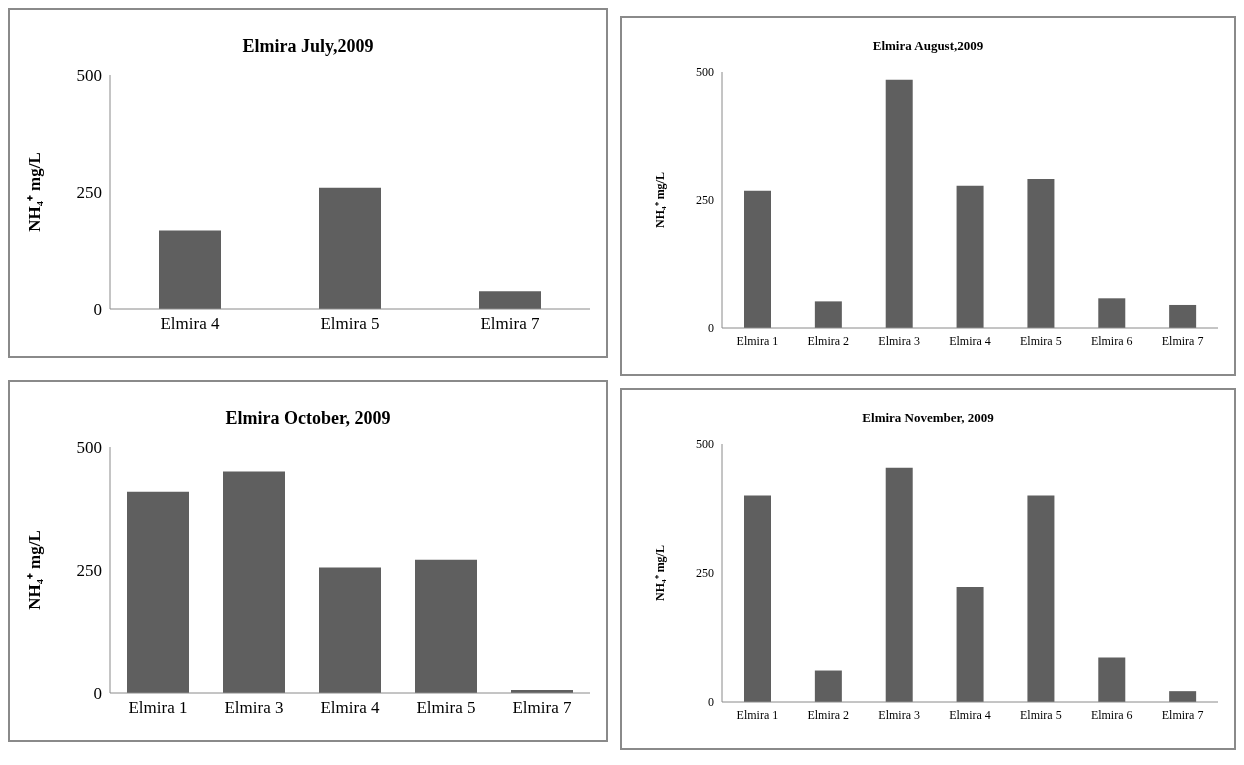  Describe the element at coordinates (928, 418) in the screenshot. I see `chart-title: Elmira November, 2009` at that location.